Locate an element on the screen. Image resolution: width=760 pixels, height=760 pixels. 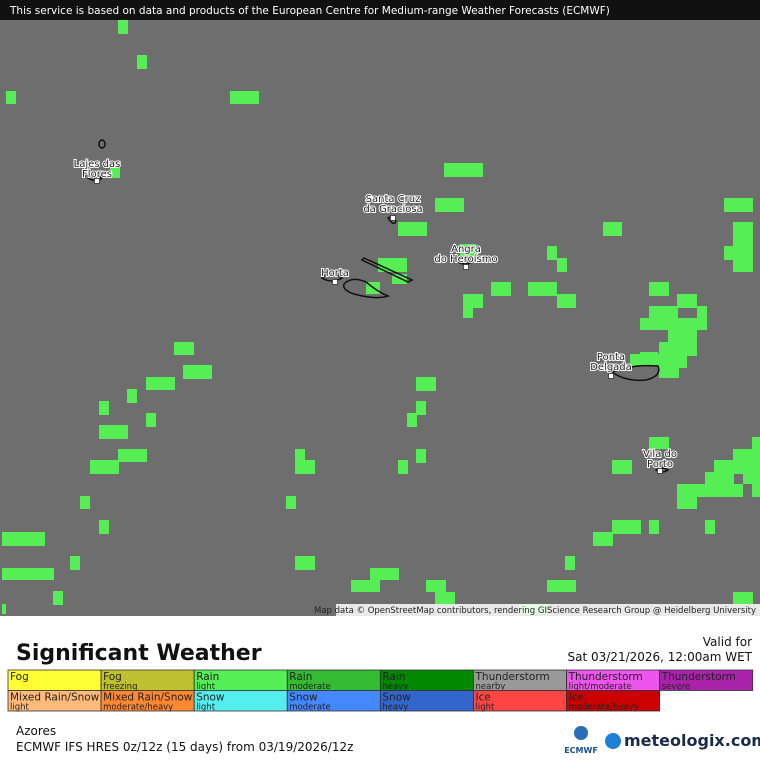
legend-swatch is located at coordinates (706, 680).